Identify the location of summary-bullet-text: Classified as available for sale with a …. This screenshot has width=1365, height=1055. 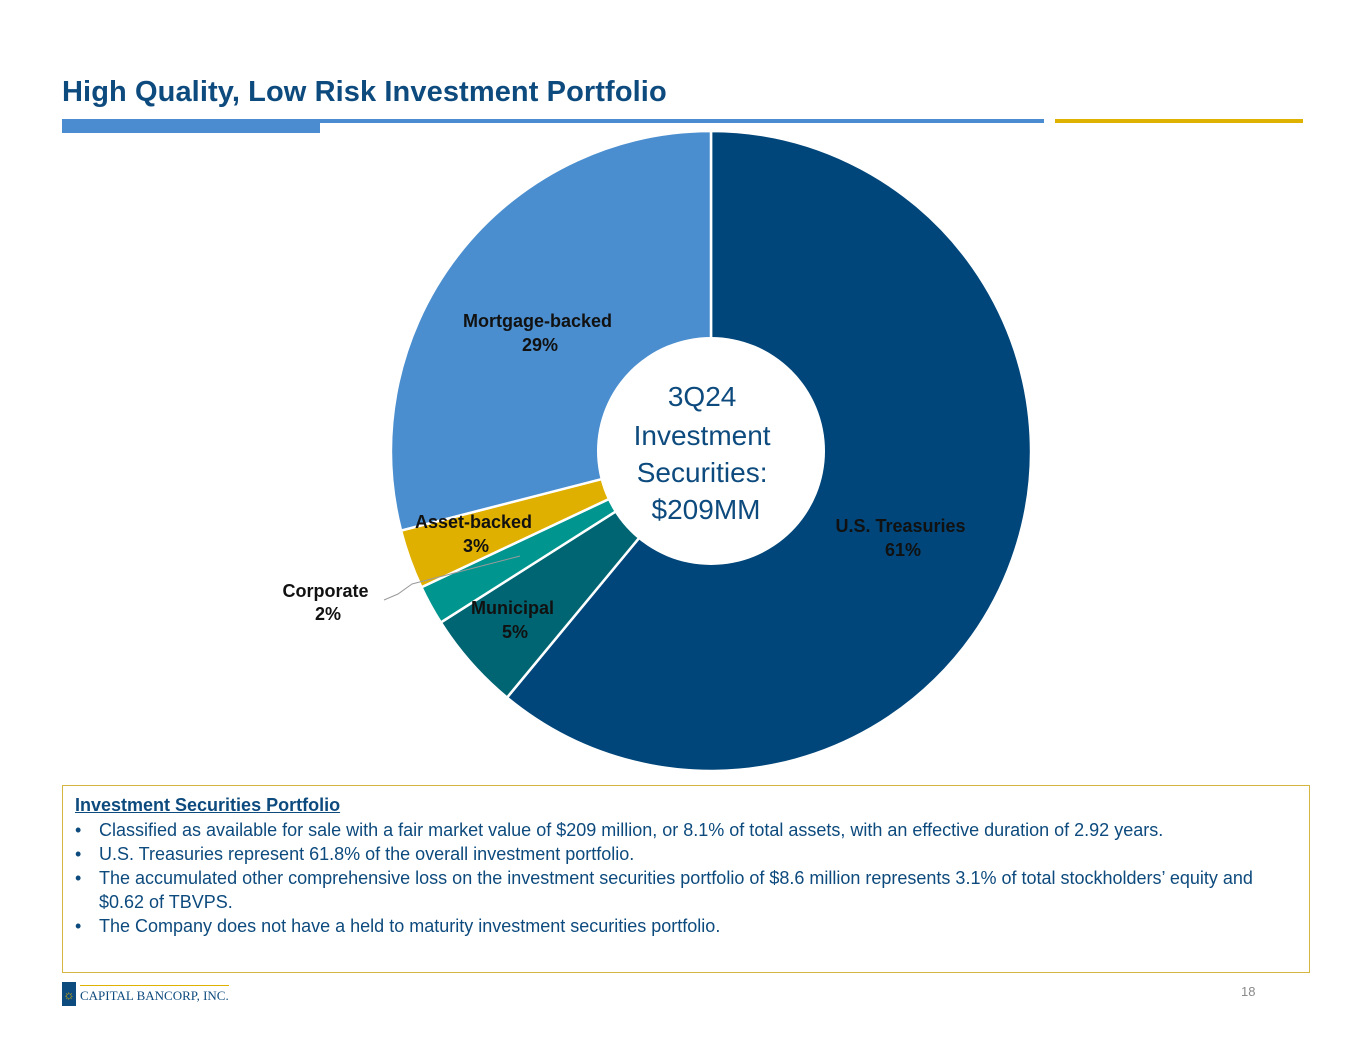
(631, 830).